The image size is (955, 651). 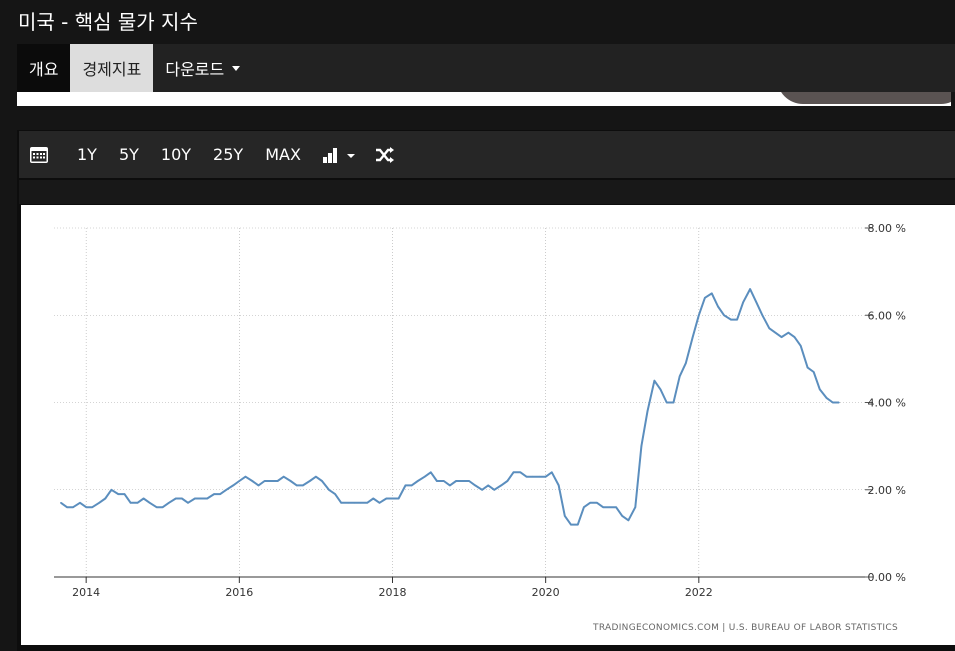 I want to click on nav-indicators-label: 경제지표, so click(x=112, y=69).